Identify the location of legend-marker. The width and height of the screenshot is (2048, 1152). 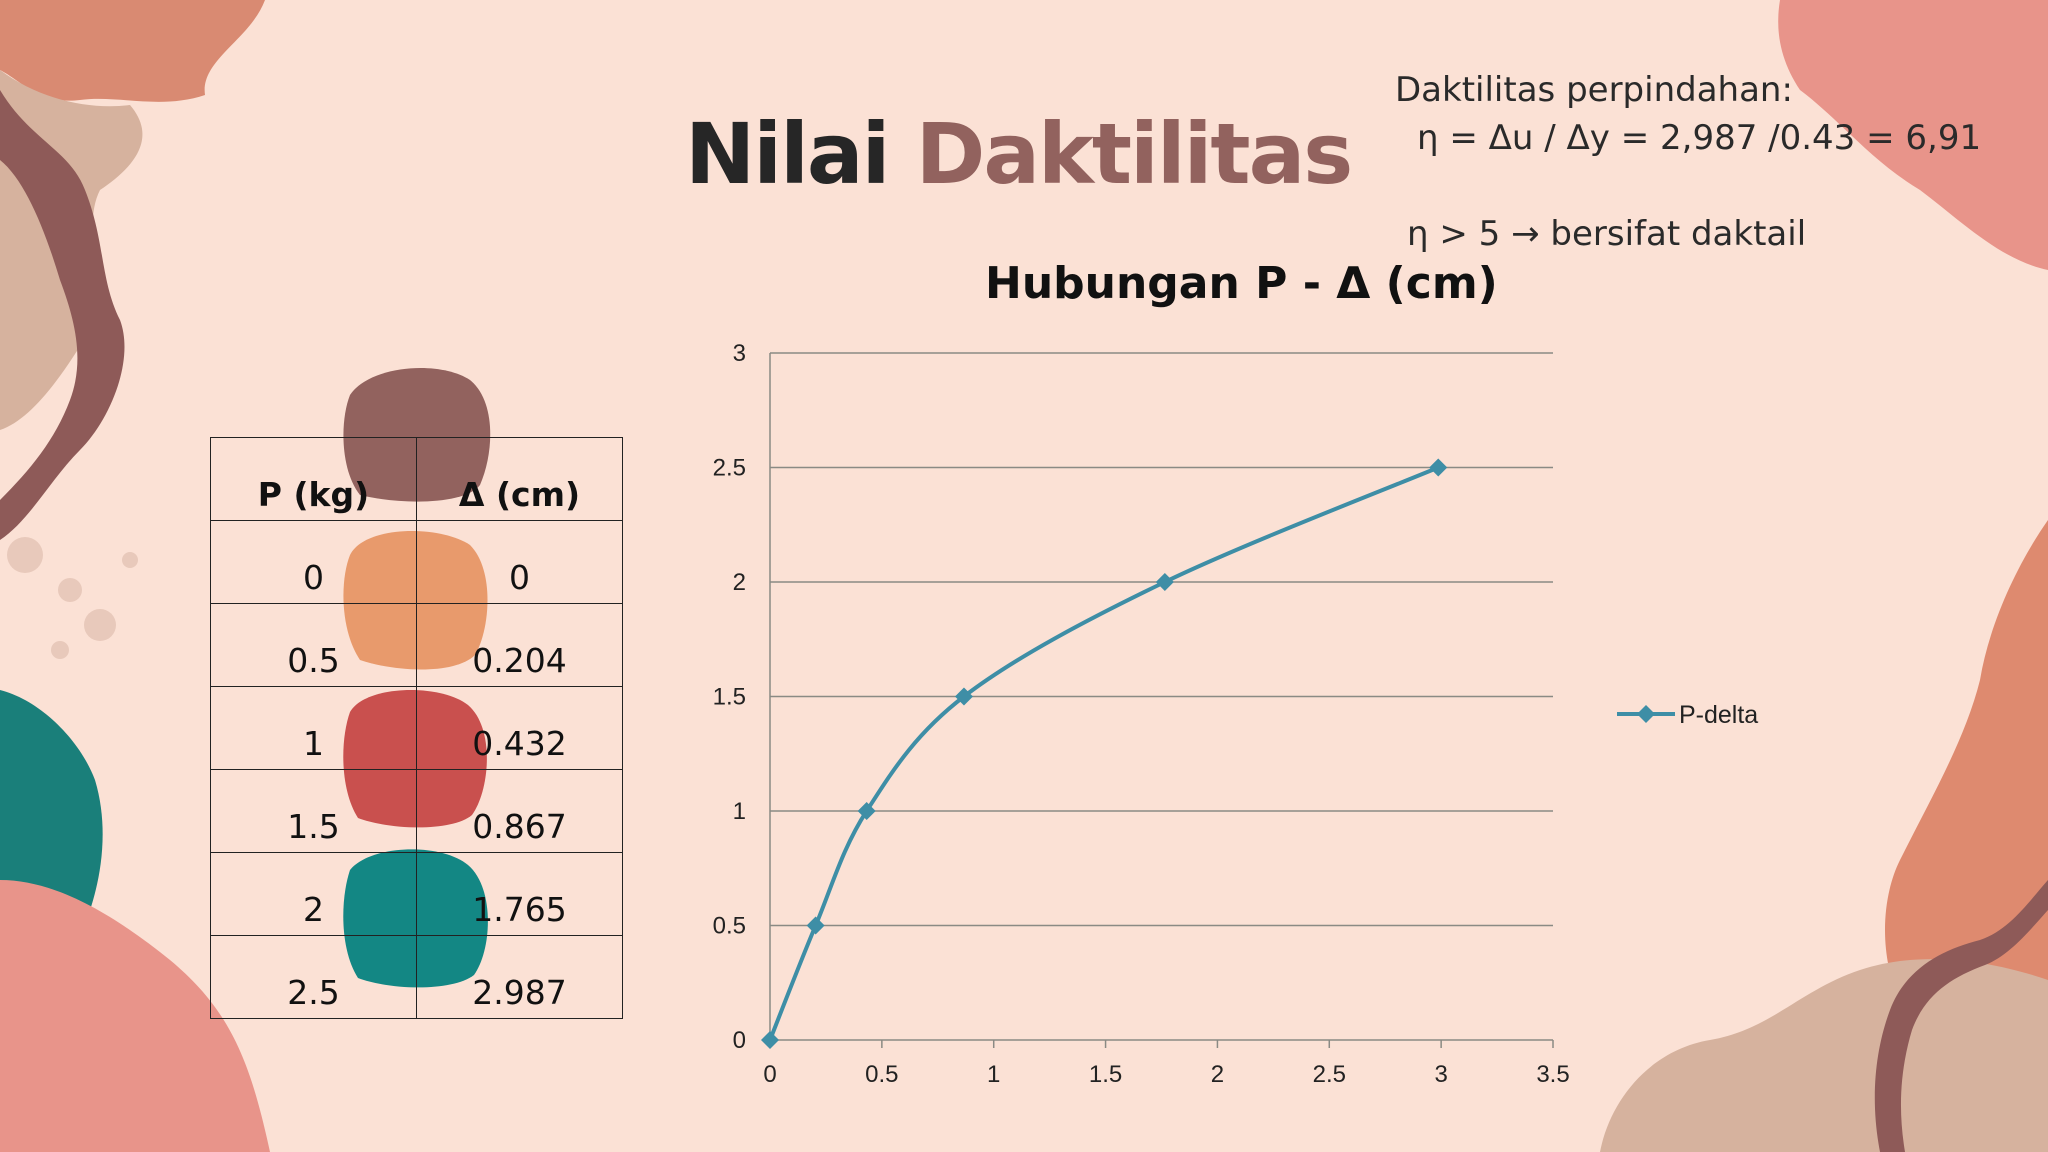
(1646, 714).